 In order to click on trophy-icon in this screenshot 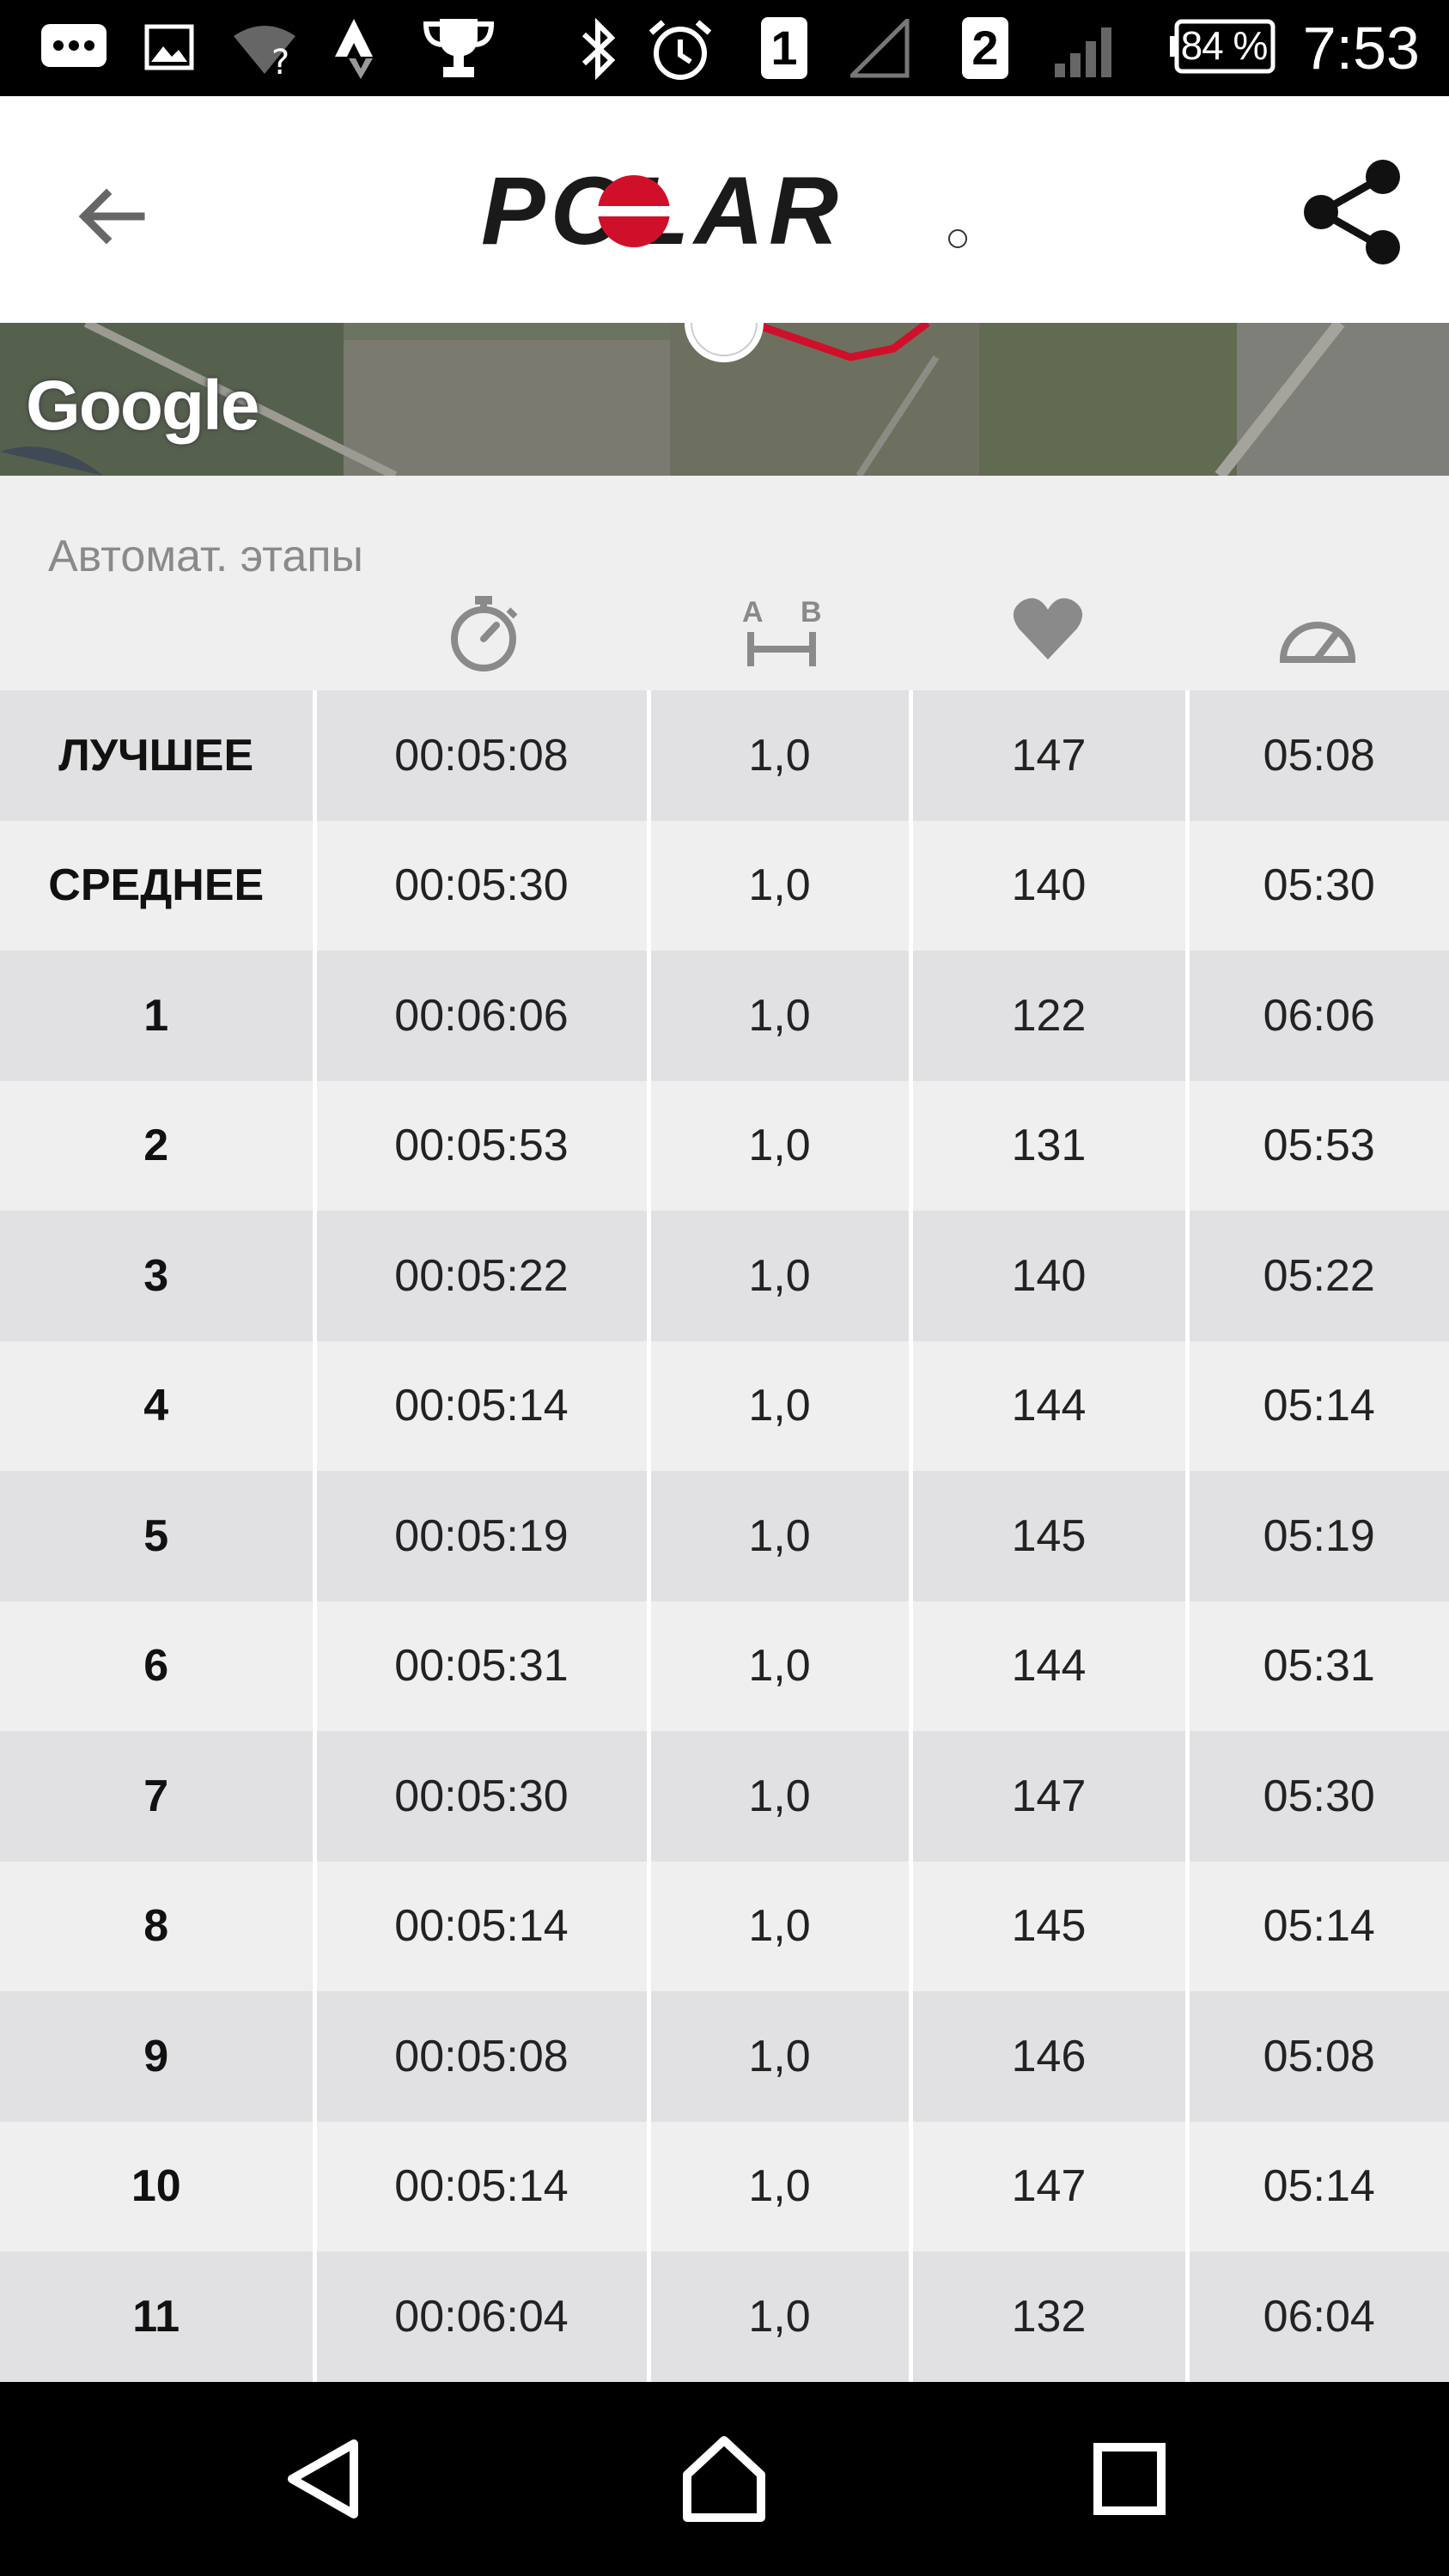, I will do `click(459, 48)`.